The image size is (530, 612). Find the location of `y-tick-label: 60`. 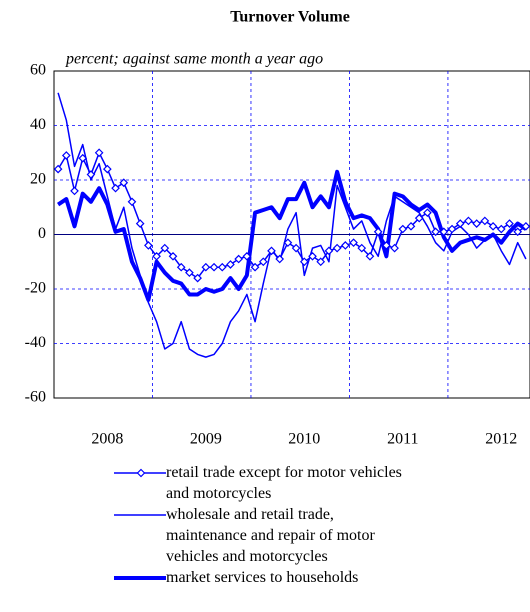

y-tick-label: 60 is located at coordinates (38, 70).